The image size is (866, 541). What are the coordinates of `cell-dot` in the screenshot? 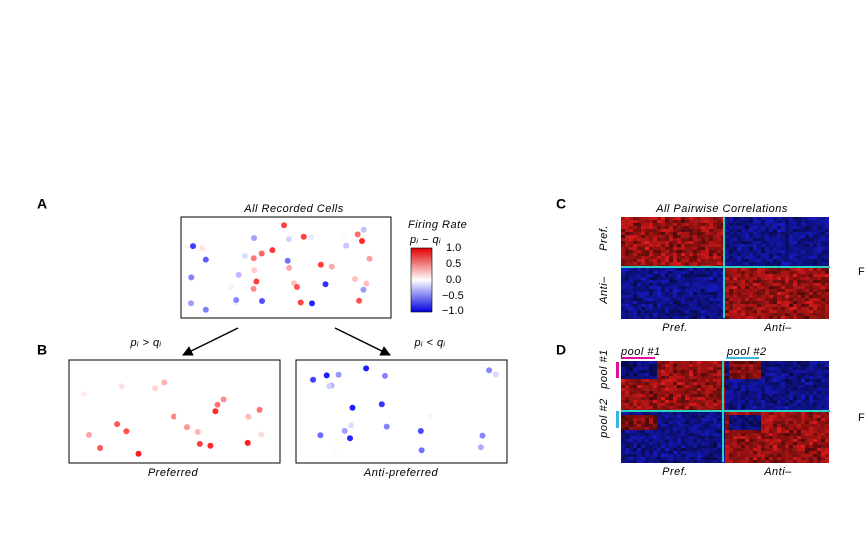 It's located at (311, 237).